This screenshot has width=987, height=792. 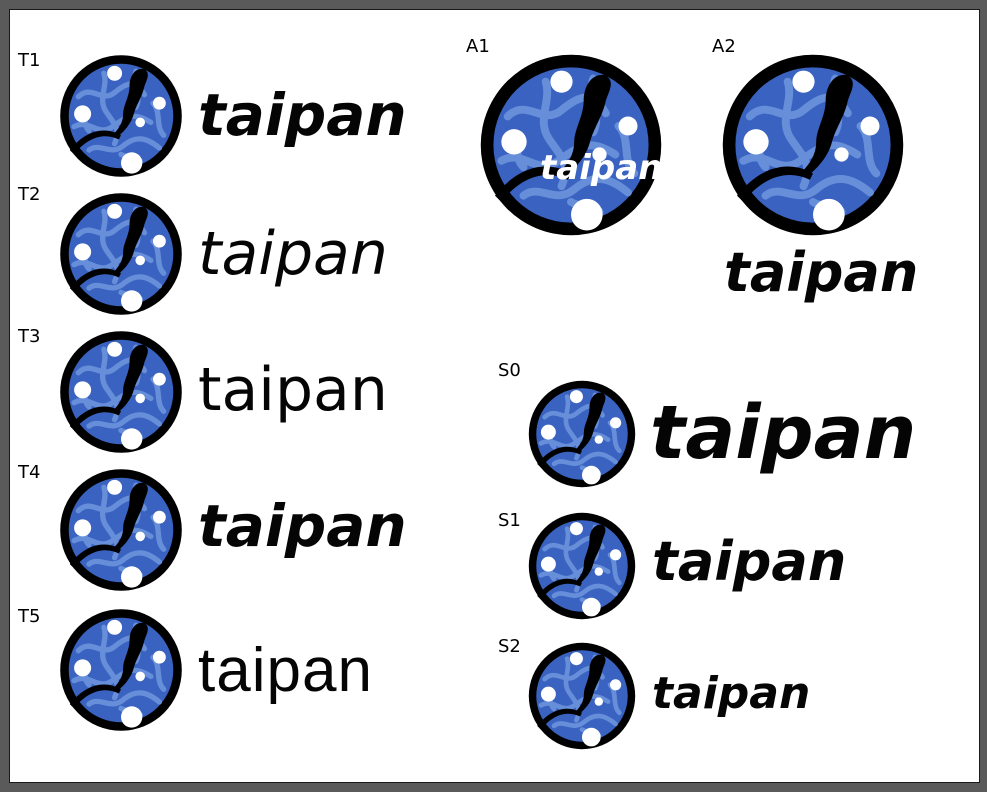 What do you see at coordinates (293, 390) in the screenshot?
I see `wordmark-t3: taipan` at bounding box center [293, 390].